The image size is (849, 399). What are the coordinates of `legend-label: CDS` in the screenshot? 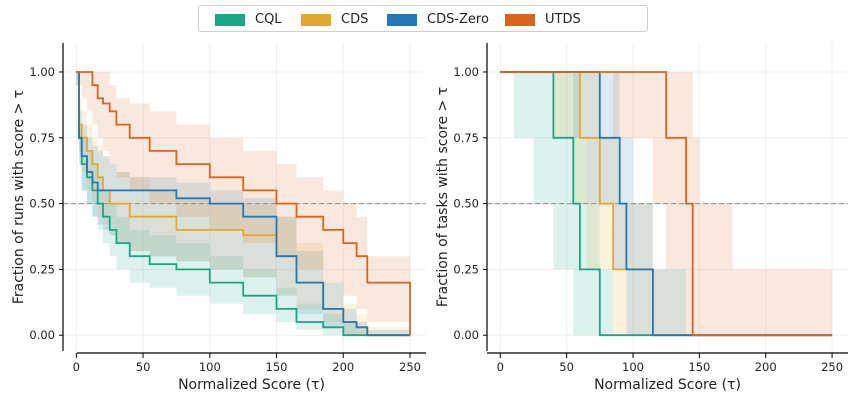 It's located at (355, 19).